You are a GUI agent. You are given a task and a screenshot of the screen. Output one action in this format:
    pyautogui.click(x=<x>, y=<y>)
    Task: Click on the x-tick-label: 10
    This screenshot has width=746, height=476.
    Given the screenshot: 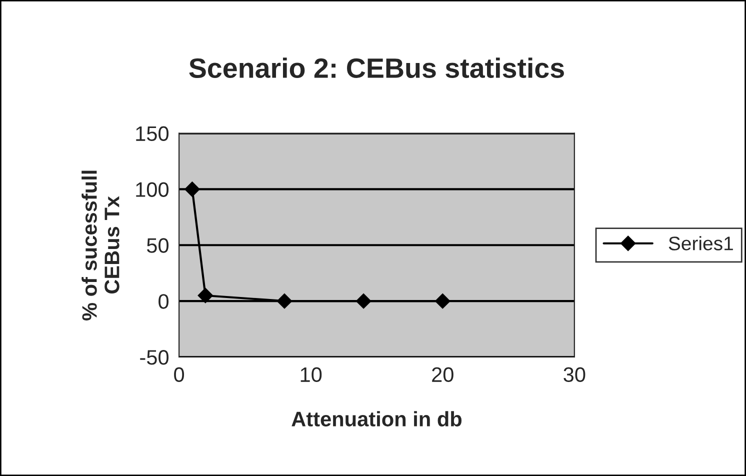 What is the action you would take?
    pyautogui.click(x=311, y=374)
    